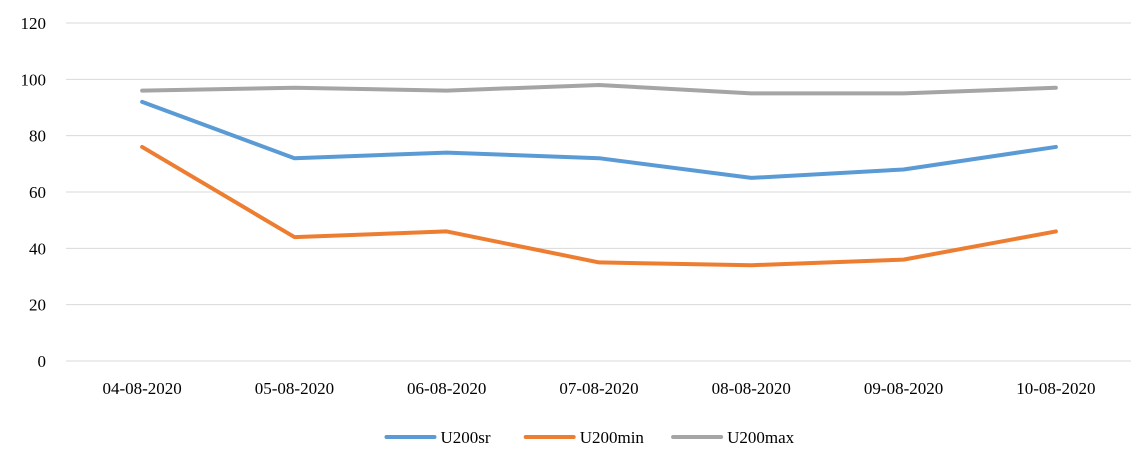  I want to click on legend-label: U200min, so click(612, 437).